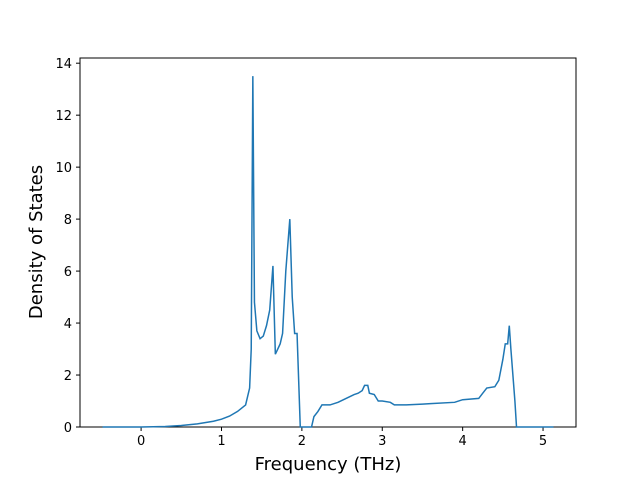  Describe the element at coordinates (68, 220) in the screenshot. I see `y-tick-label: 8` at that location.